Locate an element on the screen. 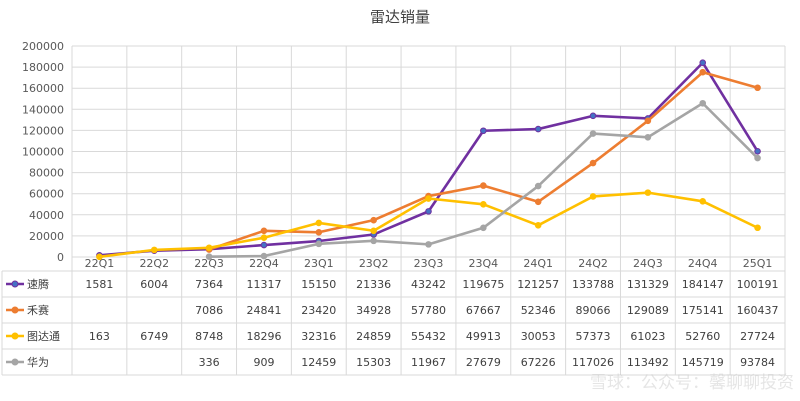 This screenshot has height=401, width=800. legend-label: 速腾 is located at coordinates (38, 284).